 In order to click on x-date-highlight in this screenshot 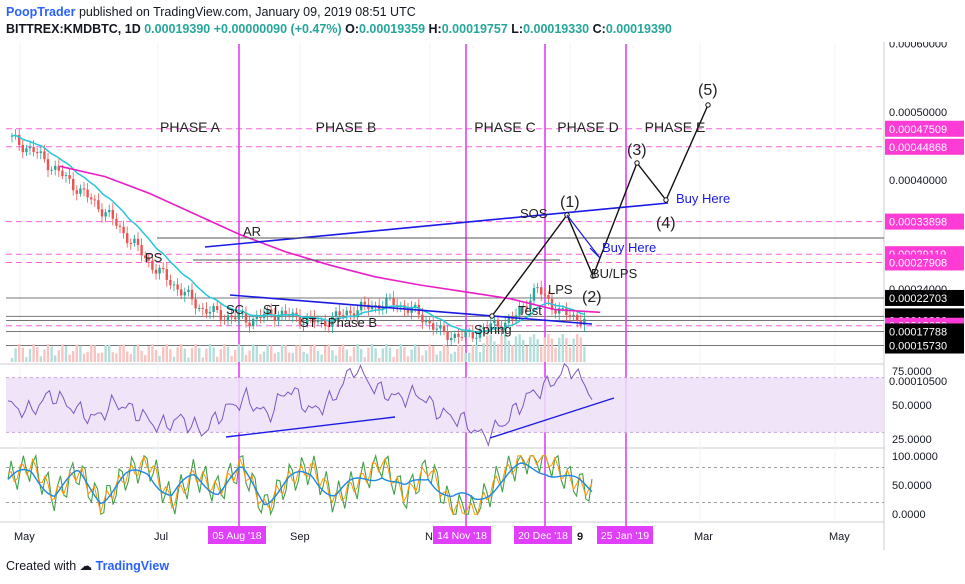, I will do `click(543, 535)`.